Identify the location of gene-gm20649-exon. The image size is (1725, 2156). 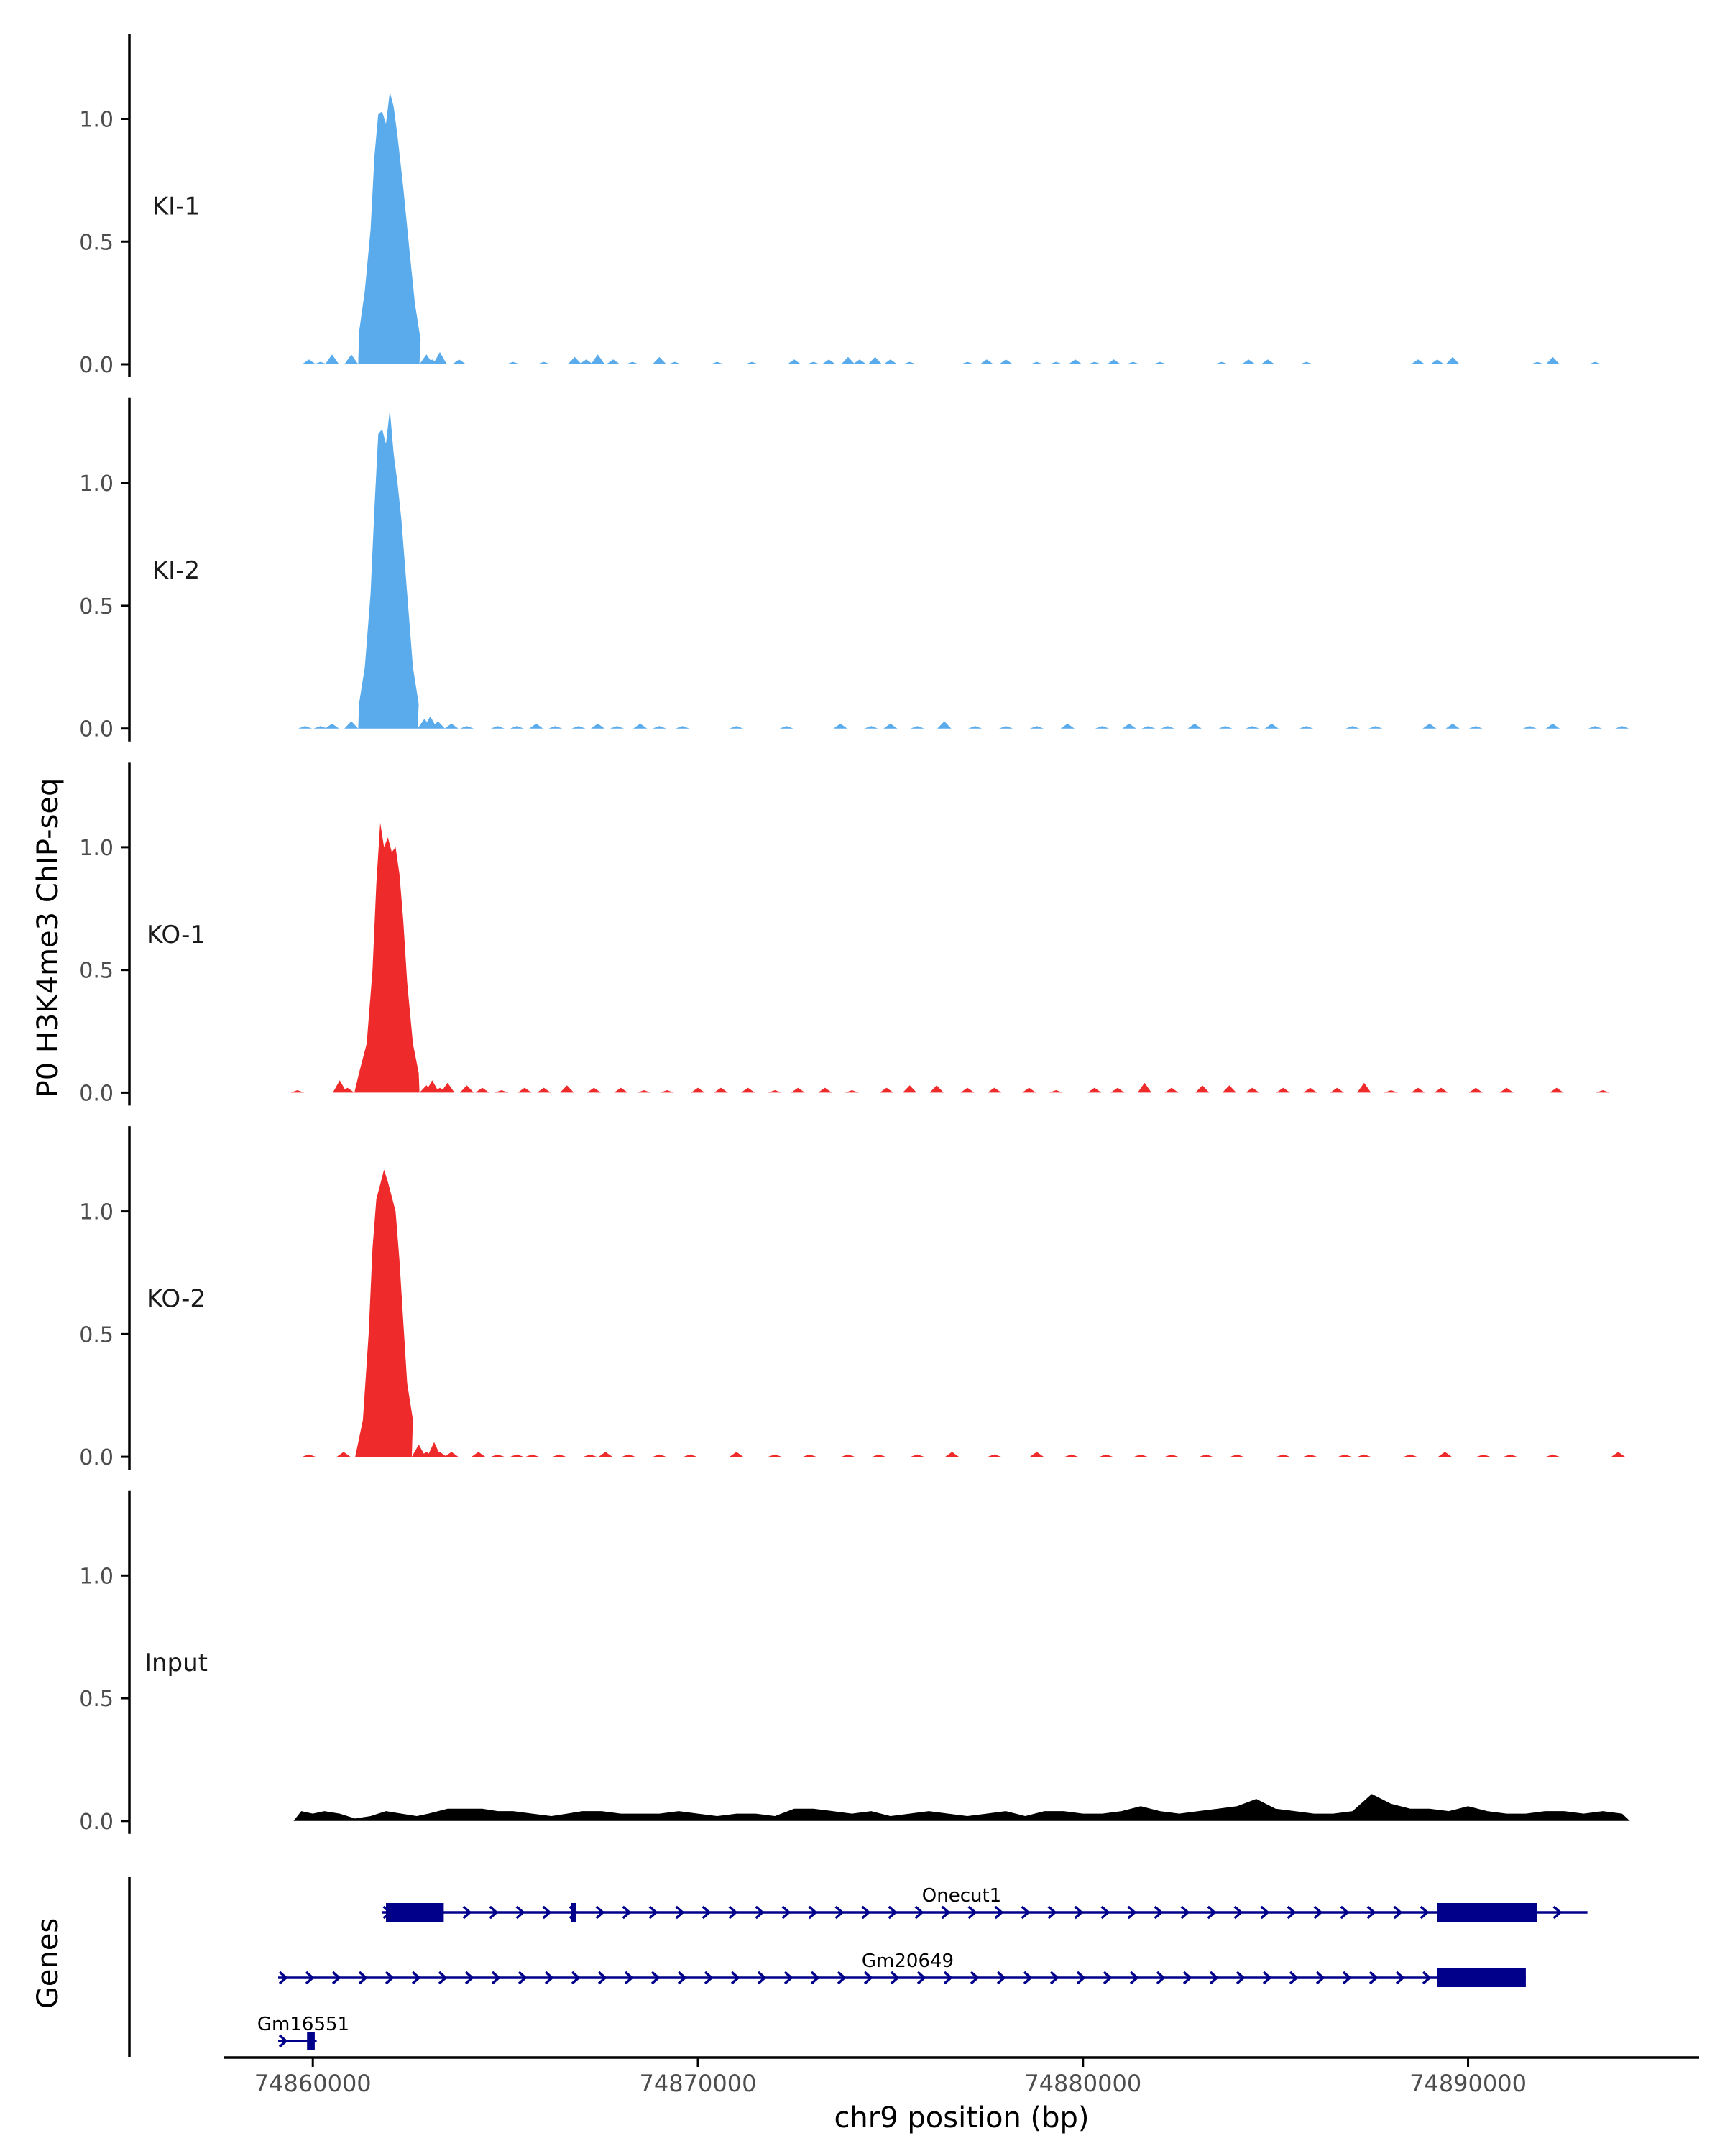
(1481, 1978).